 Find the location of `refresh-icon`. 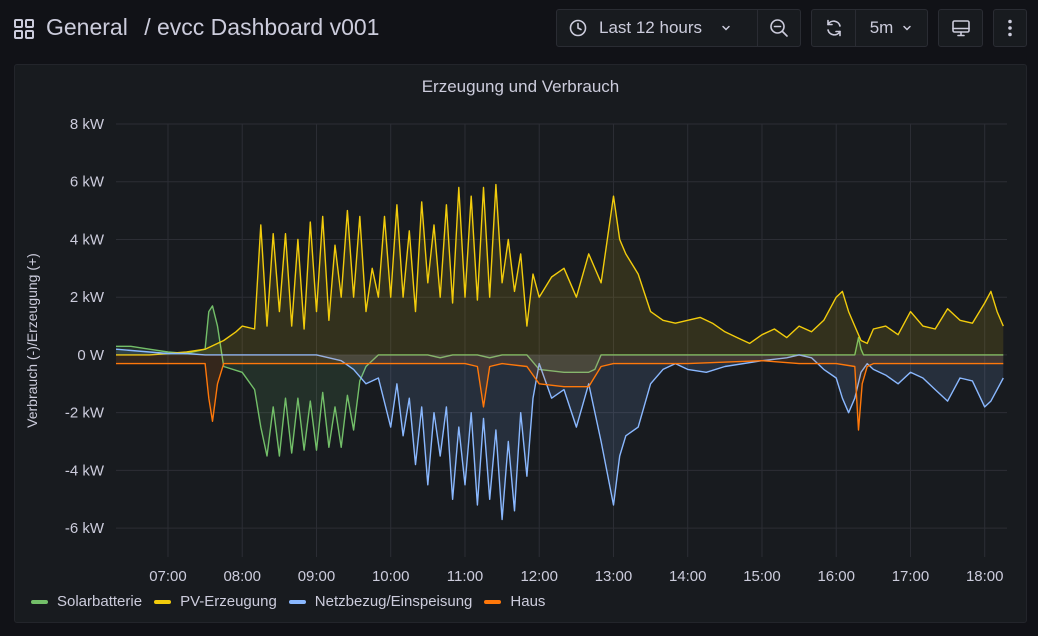

refresh-icon is located at coordinates (833, 28).